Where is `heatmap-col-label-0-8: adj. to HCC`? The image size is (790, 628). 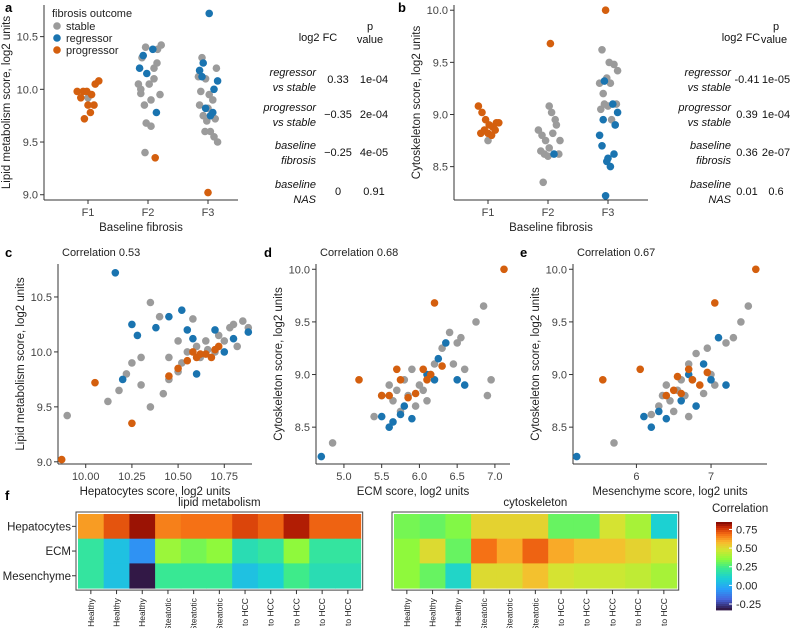 heatmap-col-label-0-8: adj. to HCC is located at coordinates (296, 613).